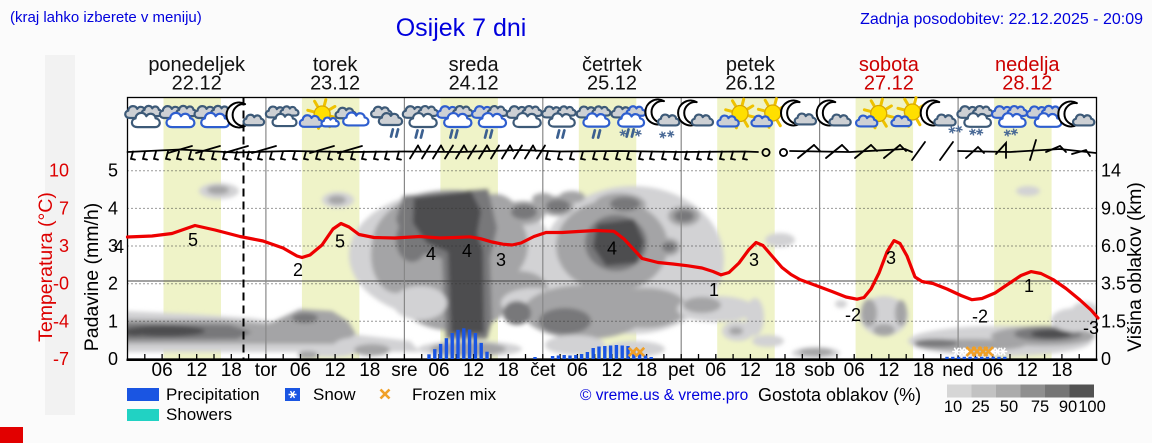 The image size is (1152, 448). What do you see at coordinates (612, 65) in the screenshot?
I see `svg-text: četrtek` at bounding box center [612, 65].